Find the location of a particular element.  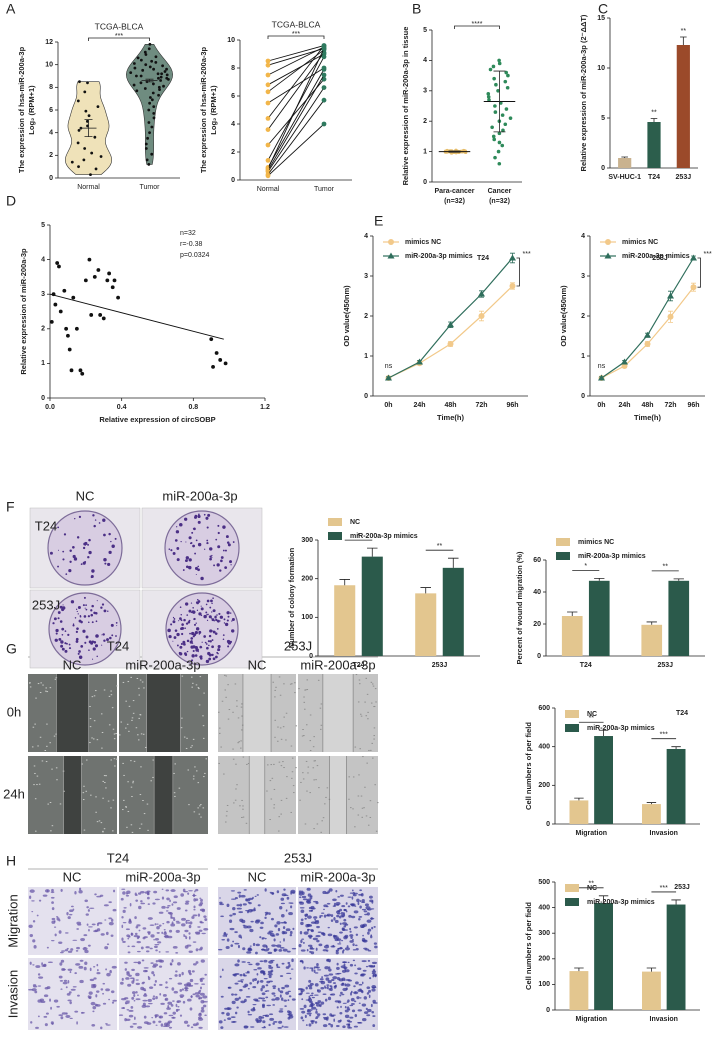

error-bar is located at coordinates (579, 969).